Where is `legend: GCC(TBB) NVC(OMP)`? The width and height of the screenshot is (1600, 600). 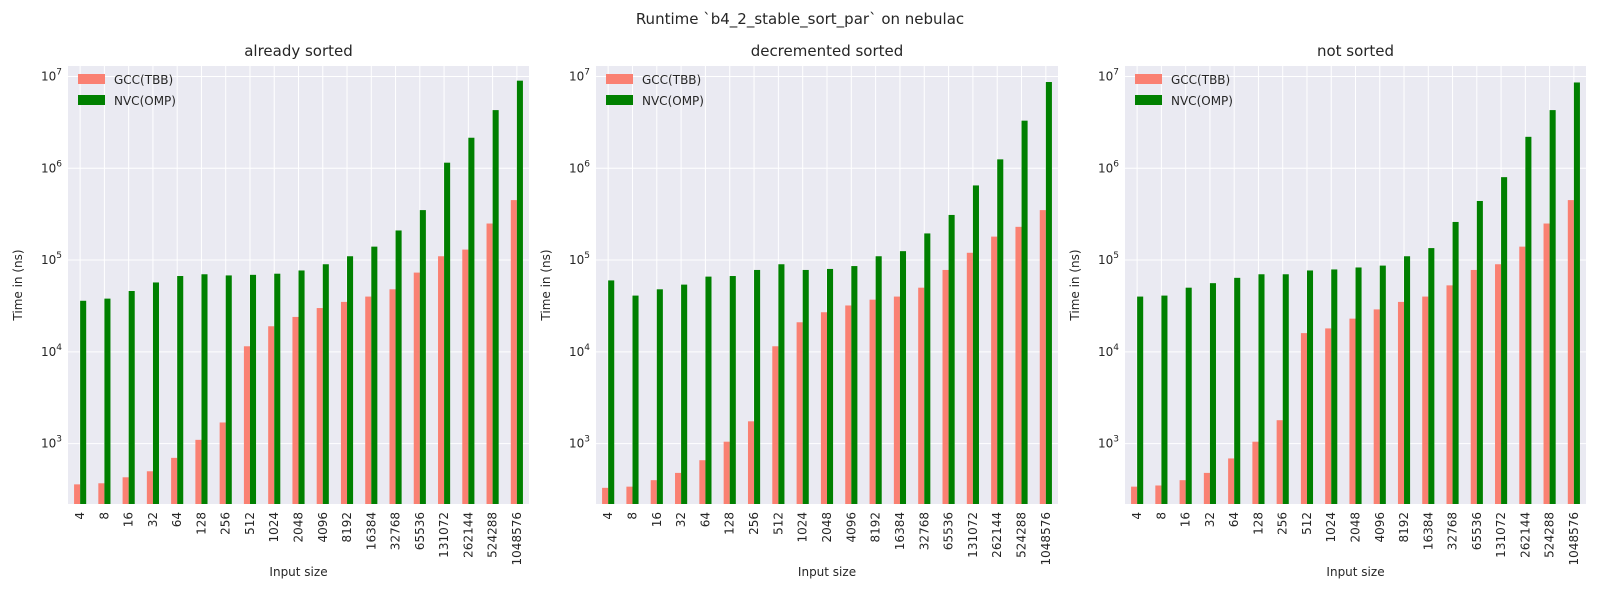
legend: GCC(TBB) NVC(OMP) is located at coordinates (1184, 90).